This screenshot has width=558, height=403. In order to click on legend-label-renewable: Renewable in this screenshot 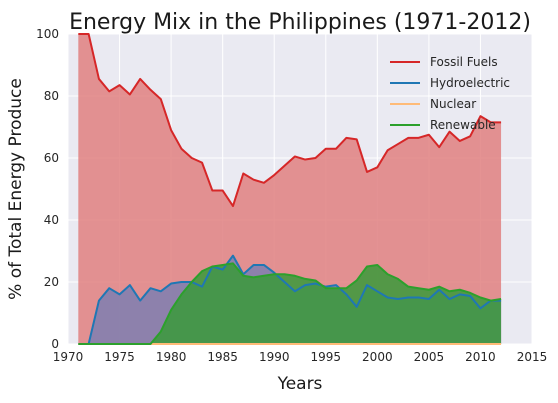, I will do `click(463, 125)`.